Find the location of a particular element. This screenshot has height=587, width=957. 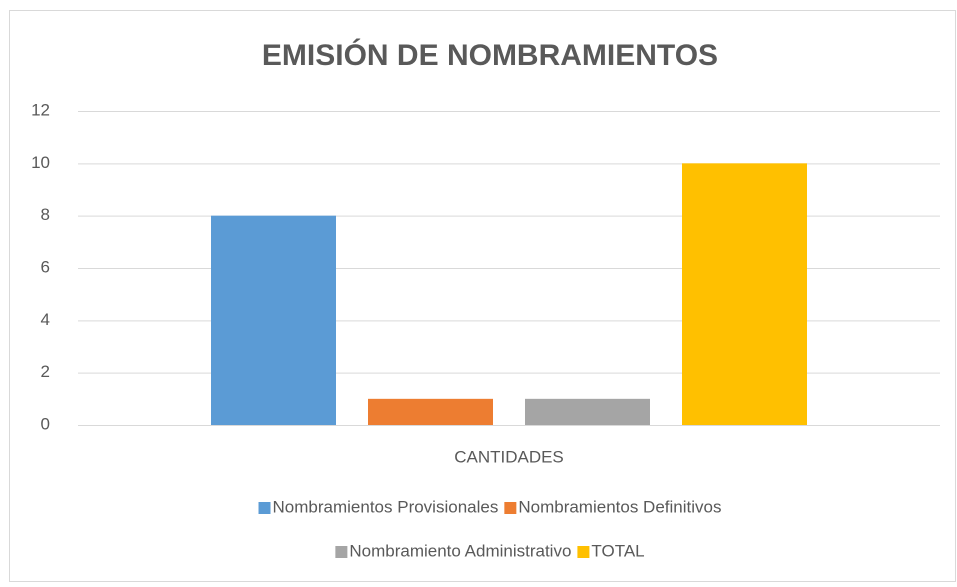

legend-label: Nombramientos Definitivos is located at coordinates (619, 506).